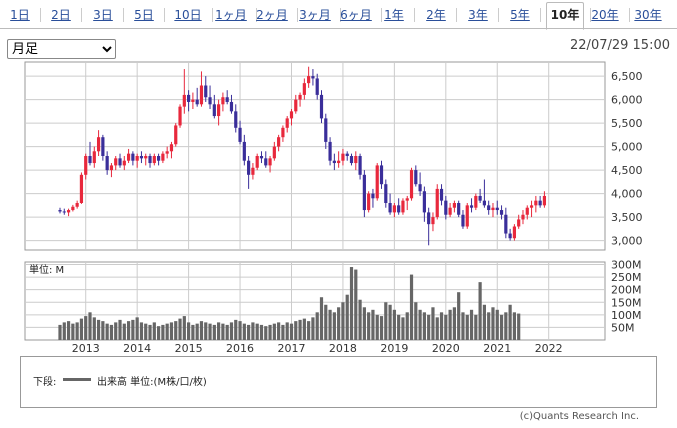 This screenshot has height=428, width=677. What do you see at coordinates (144, 15) in the screenshot?
I see `tab-4: 5日` at bounding box center [144, 15].